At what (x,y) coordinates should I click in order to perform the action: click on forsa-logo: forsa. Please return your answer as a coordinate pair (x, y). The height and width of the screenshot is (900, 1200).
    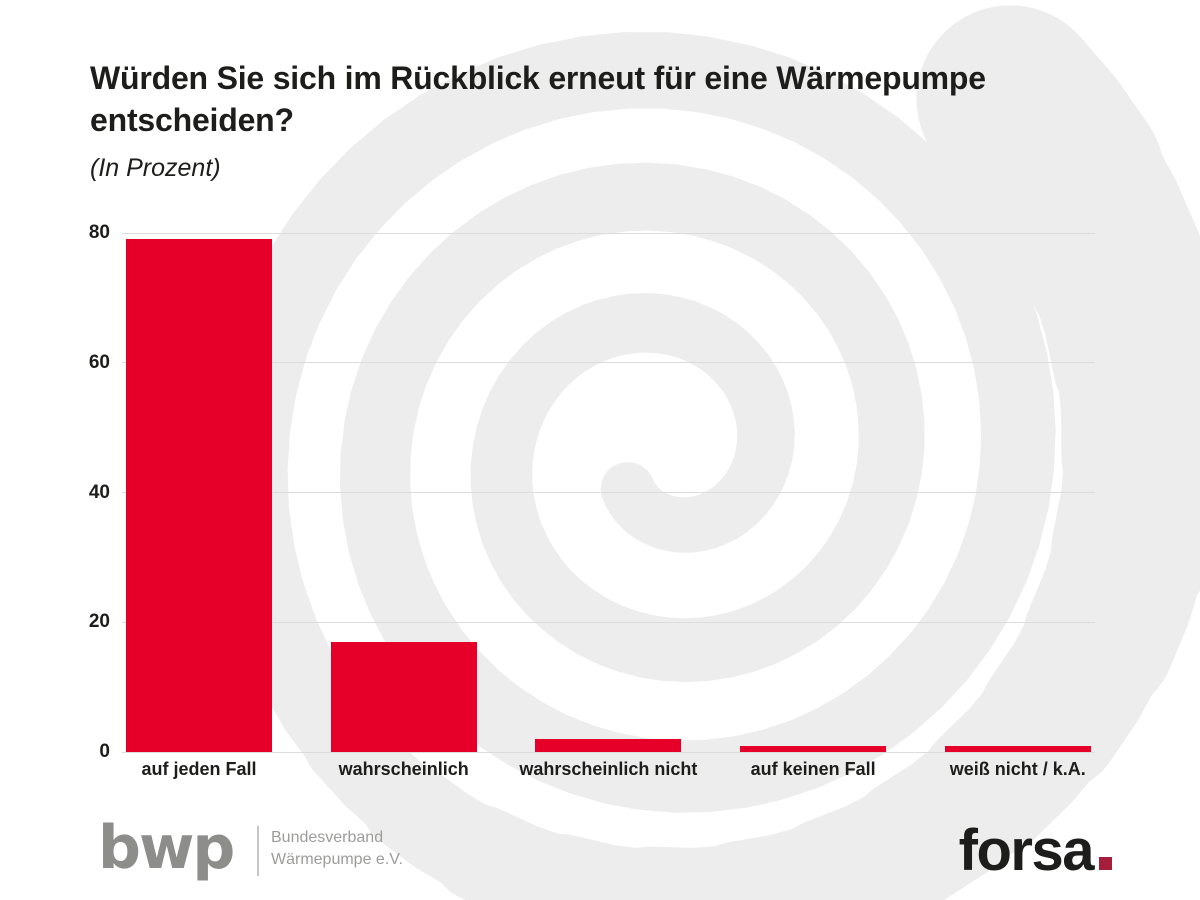
    Looking at the image, I should click on (1035, 851).